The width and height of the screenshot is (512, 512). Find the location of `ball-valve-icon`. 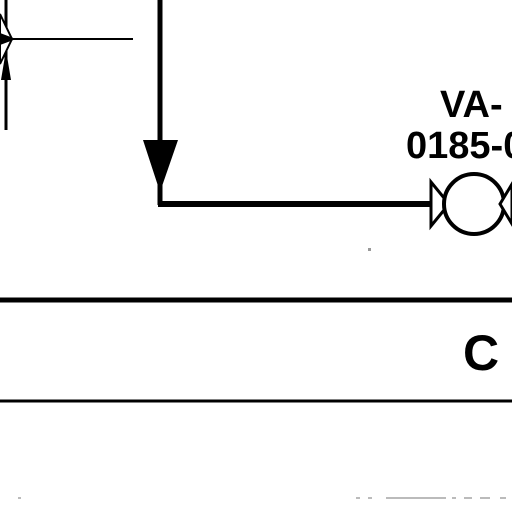

ball-valve-icon is located at coordinates (470, 204).